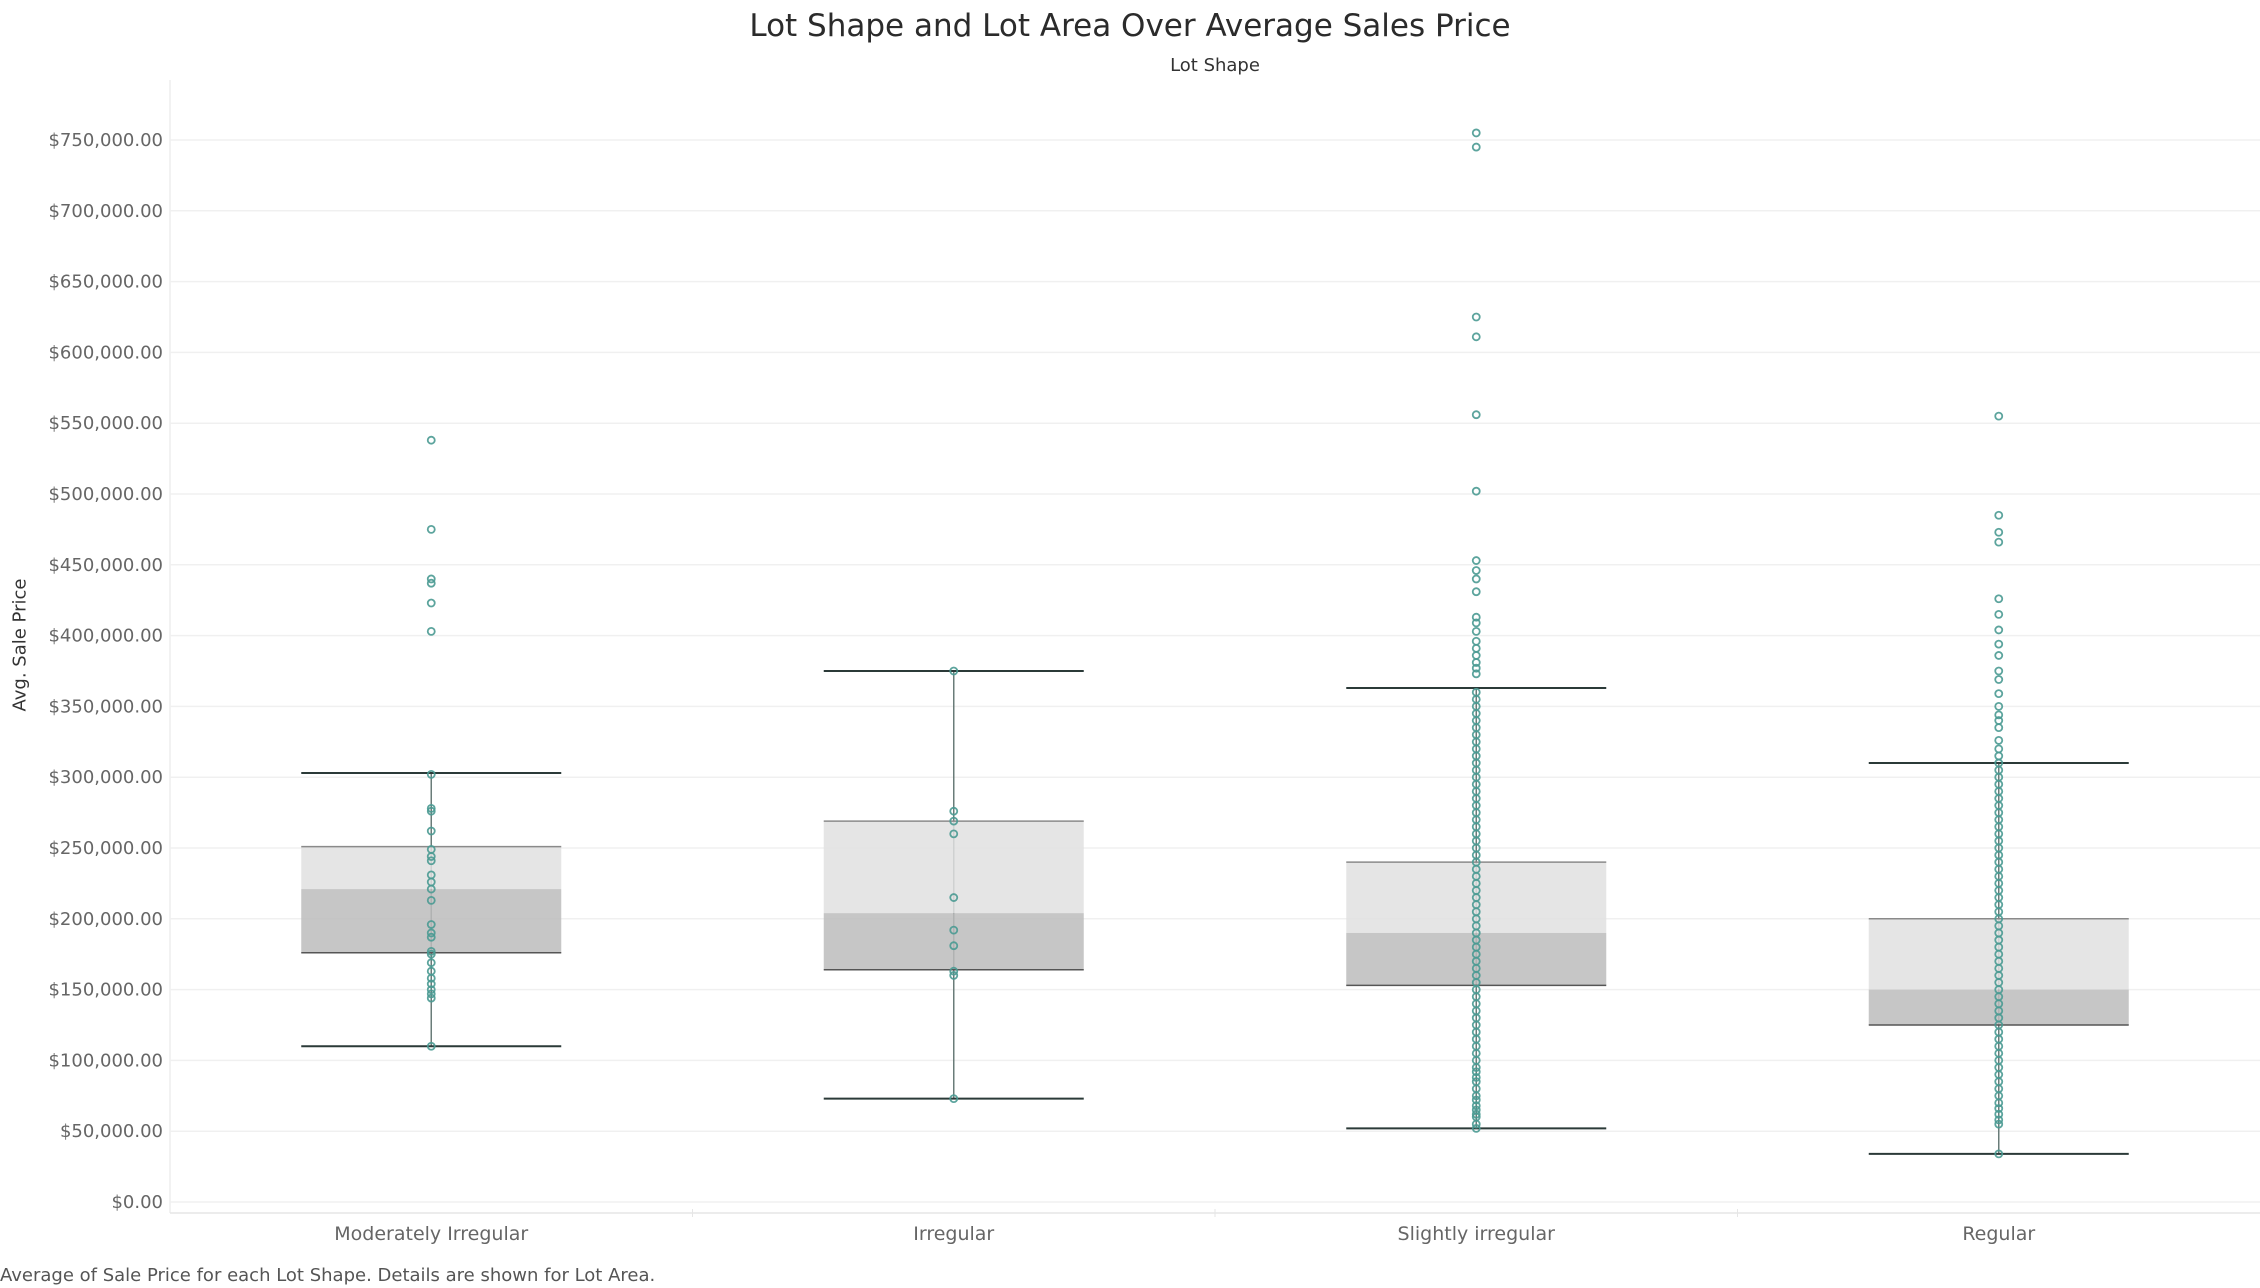 Image resolution: width=2260 pixels, height=1288 pixels. What do you see at coordinates (953, 1234) in the screenshot?
I see `x-category-label: Irregular` at bounding box center [953, 1234].